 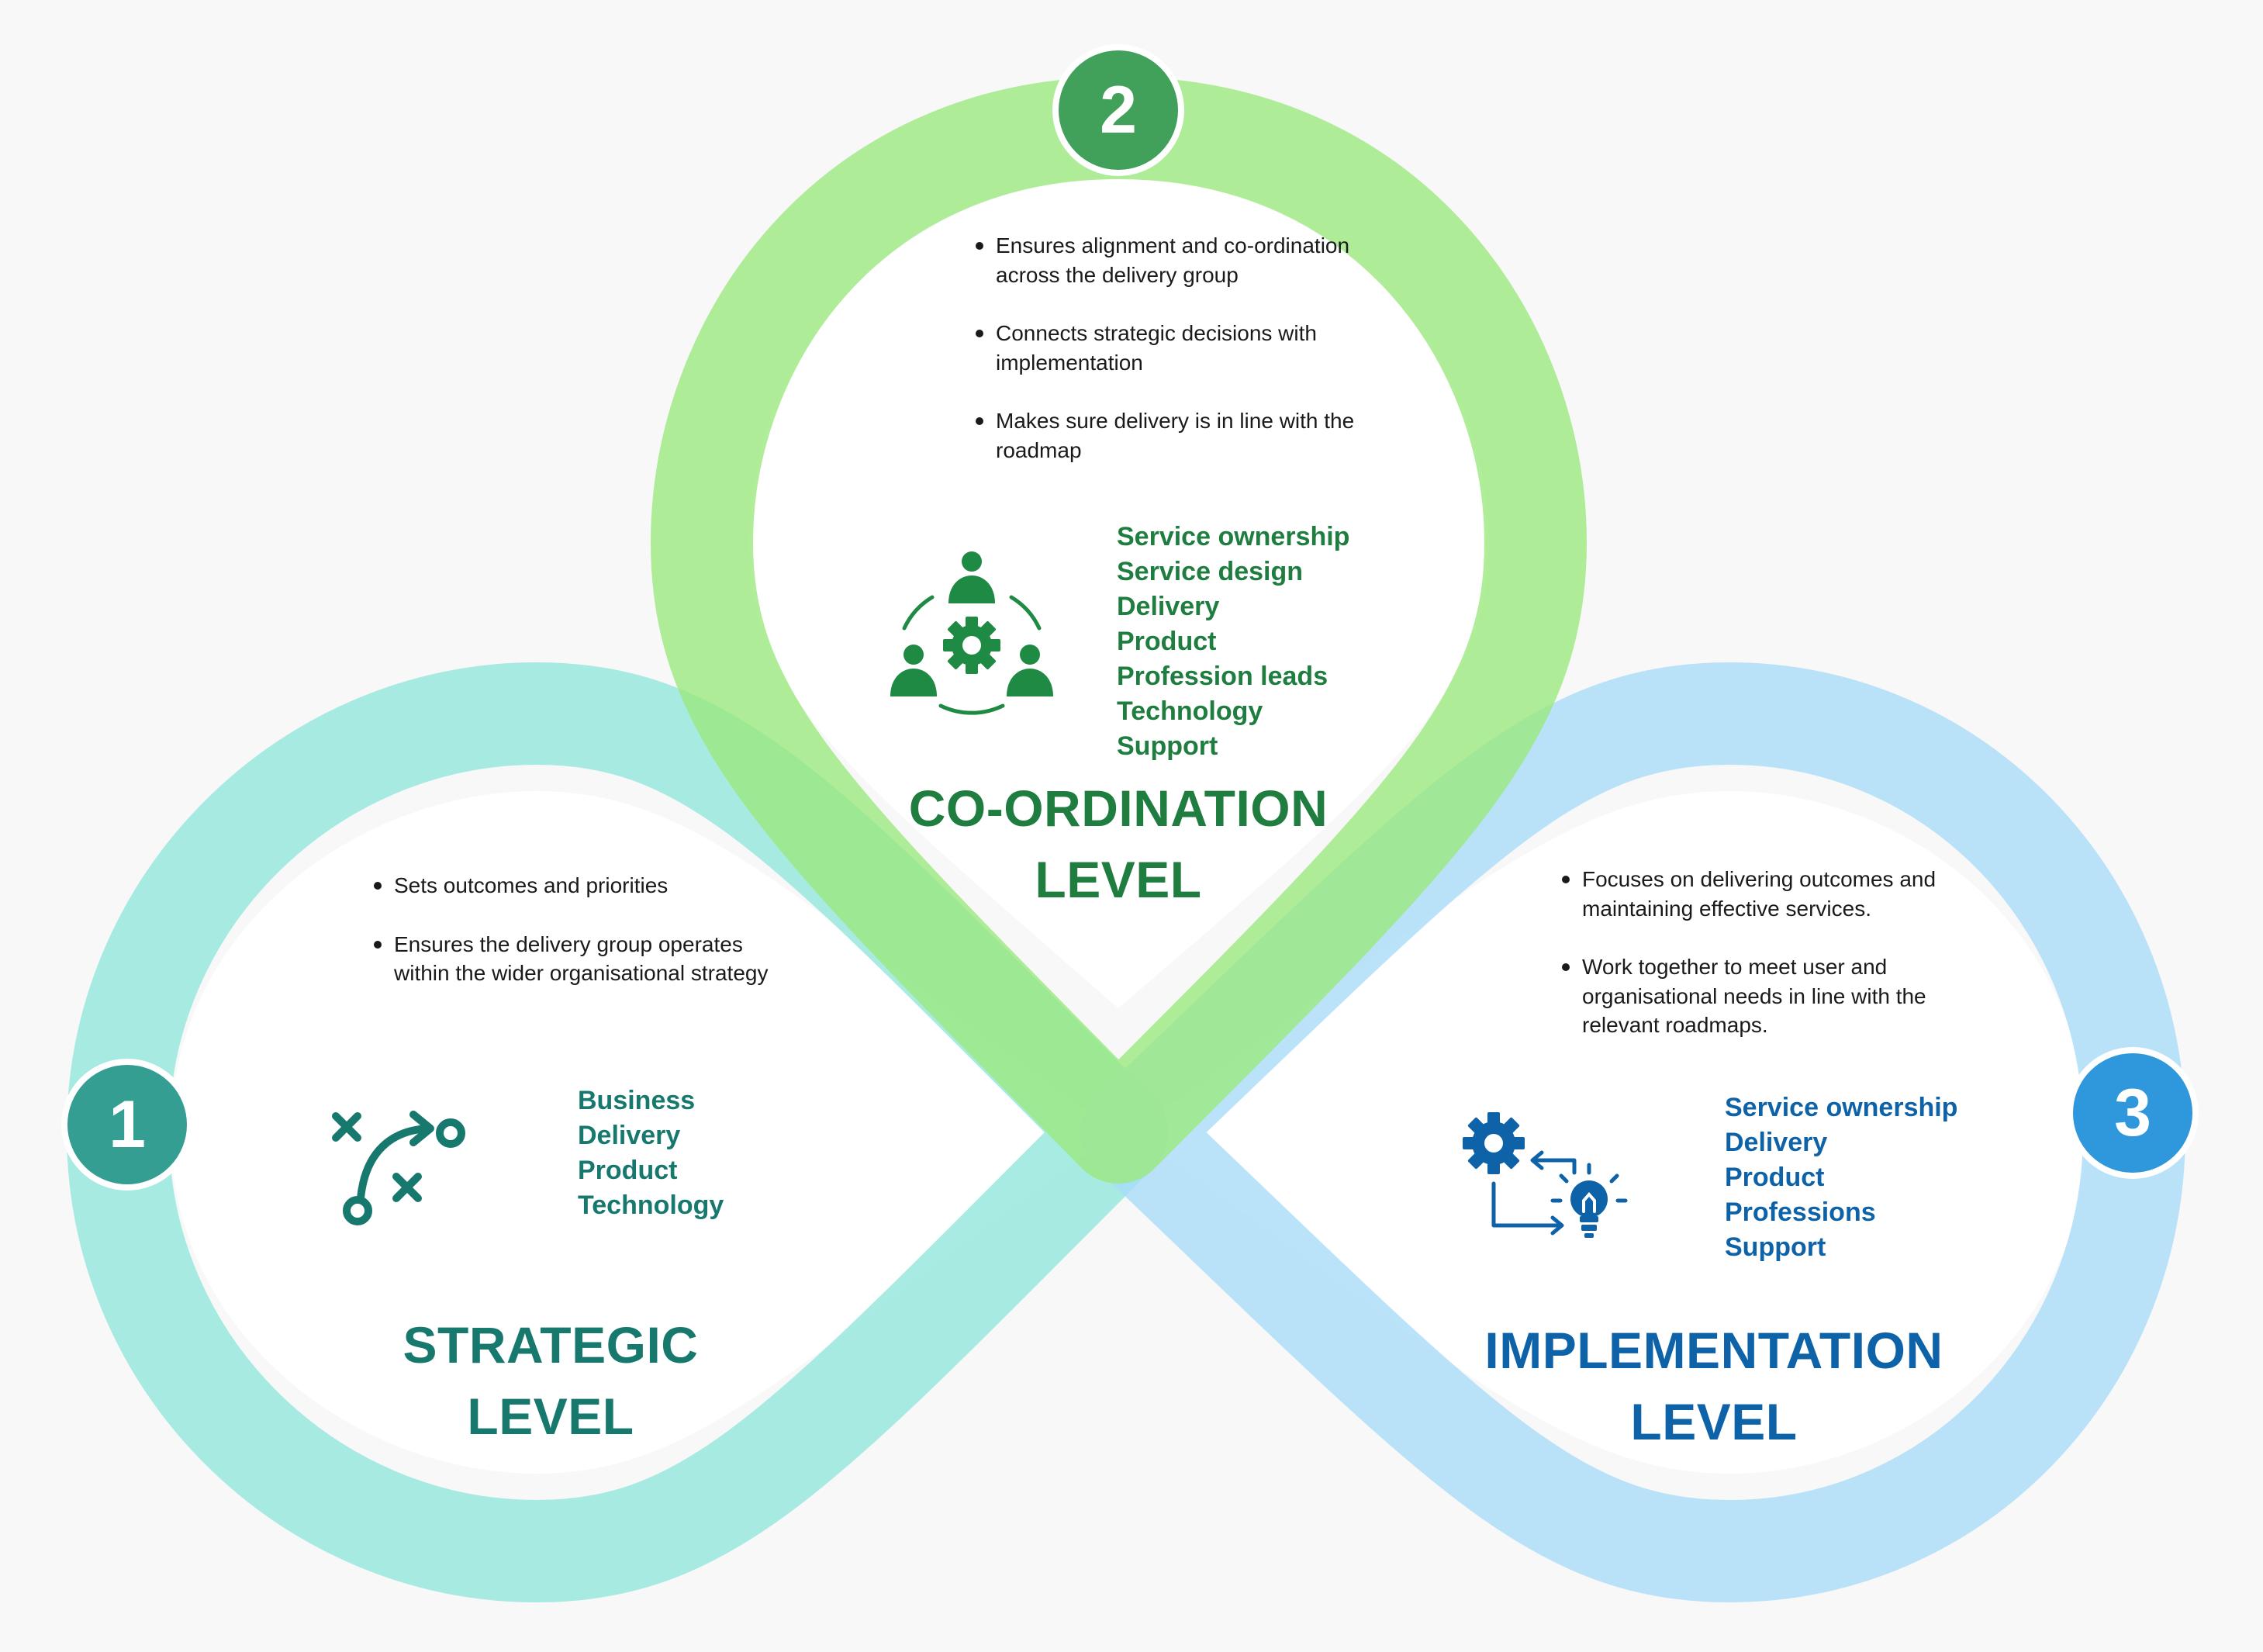 What do you see at coordinates (1713, 1350) in the screenshot?
I see `implementation-title-line1: IMPLEMENTATION` at bounding box center [1713, 1350].